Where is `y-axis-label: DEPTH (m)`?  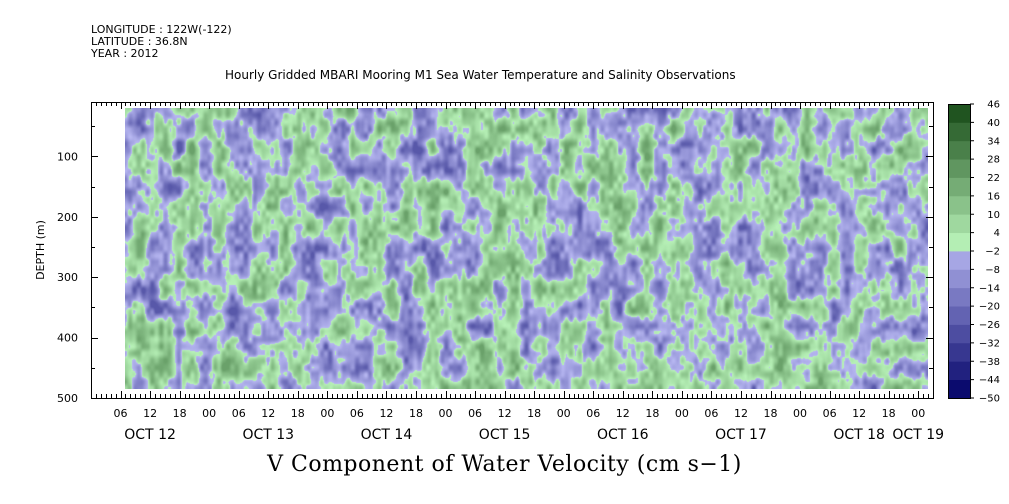
y-axis-label: DEPTH (m) is located at coordinates (40, 250).